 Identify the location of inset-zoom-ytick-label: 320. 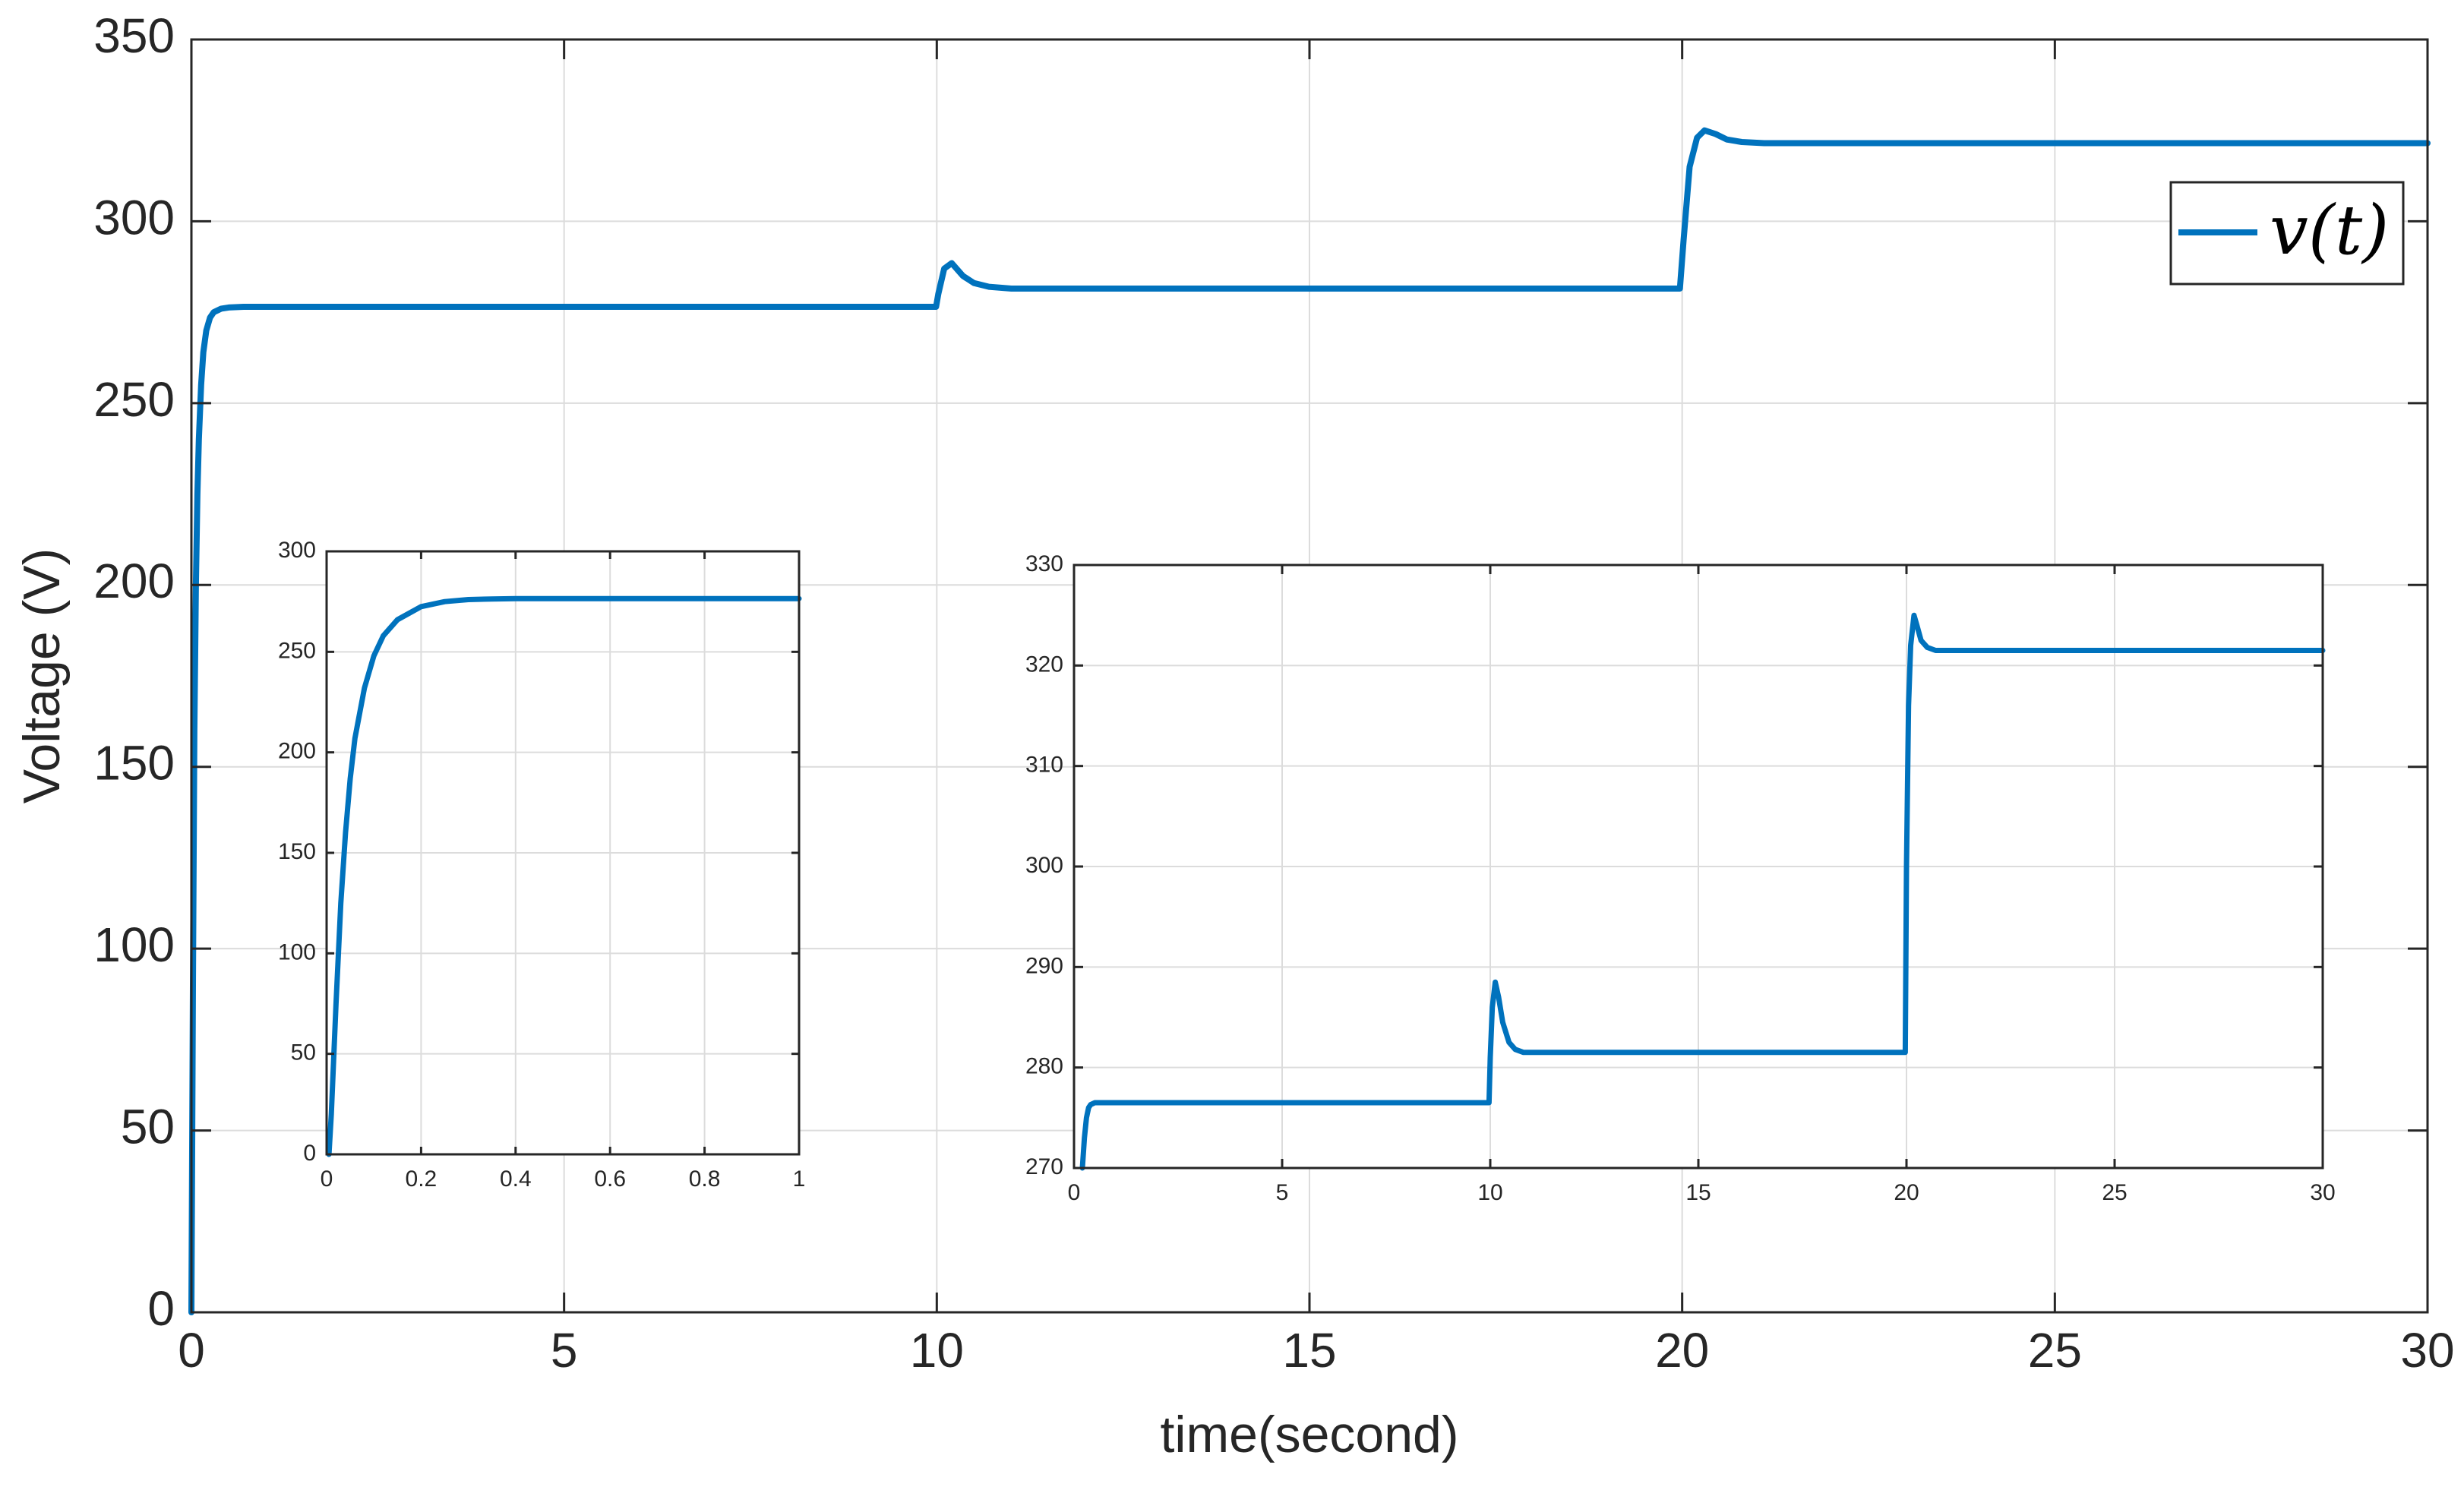
(1044, 665).